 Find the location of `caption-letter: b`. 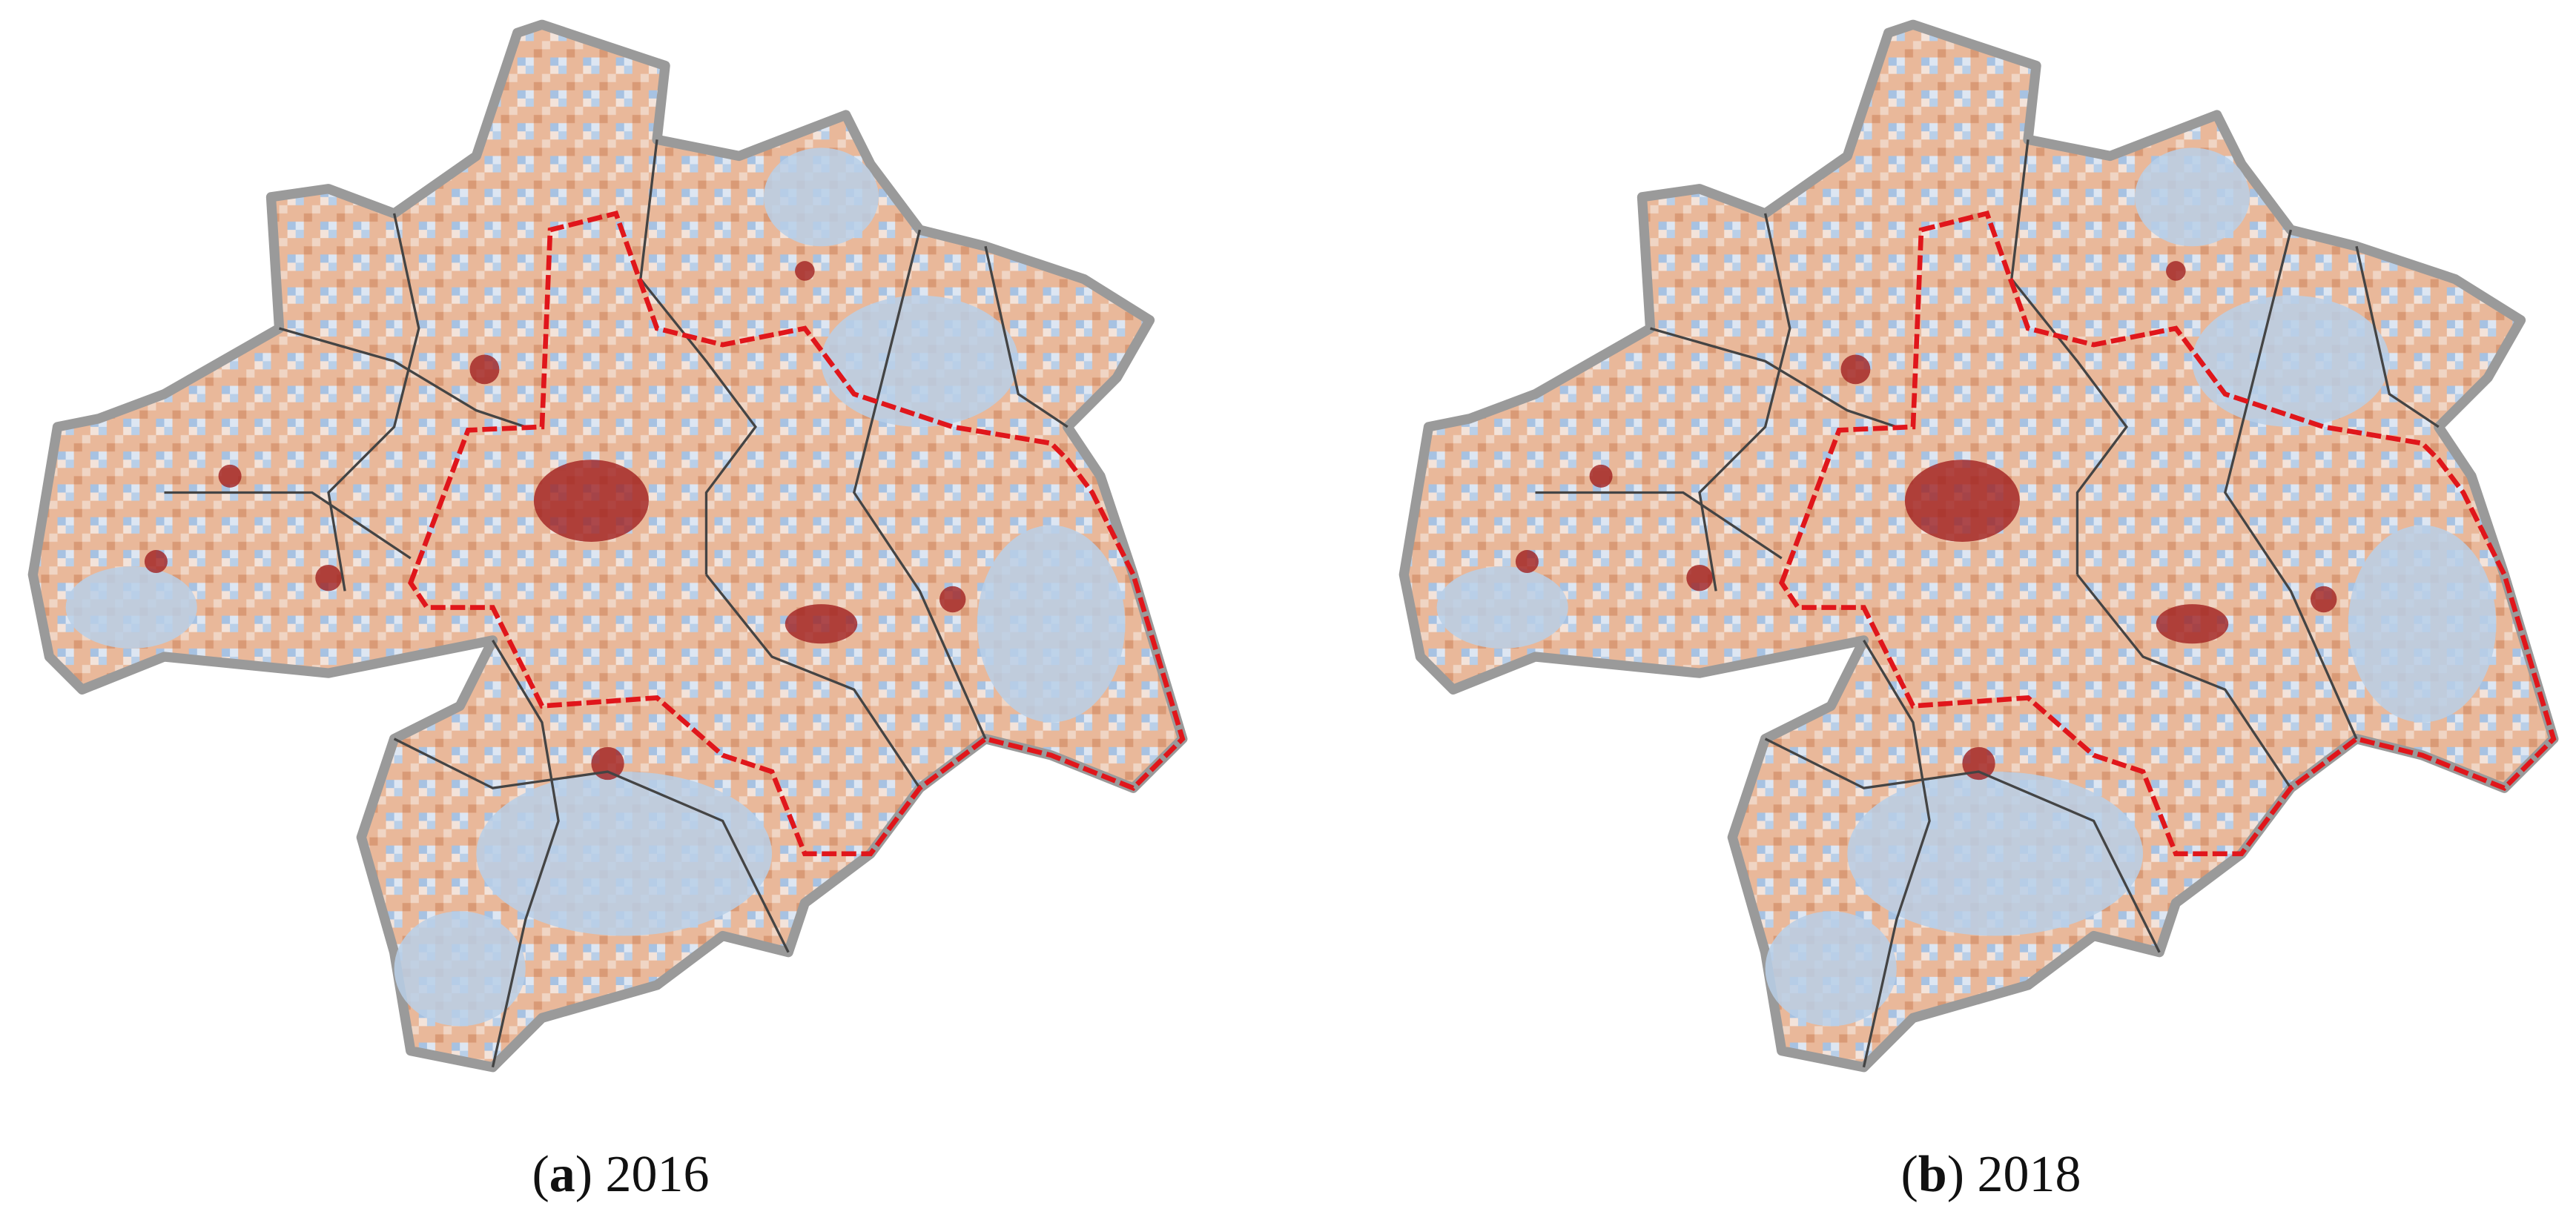

caption-letter: b is located at coordinates (1932, 1174).